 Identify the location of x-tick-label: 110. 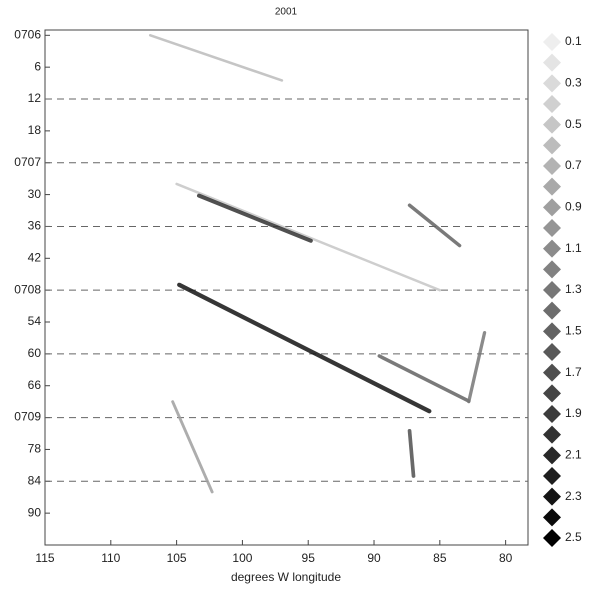
(110, 558).